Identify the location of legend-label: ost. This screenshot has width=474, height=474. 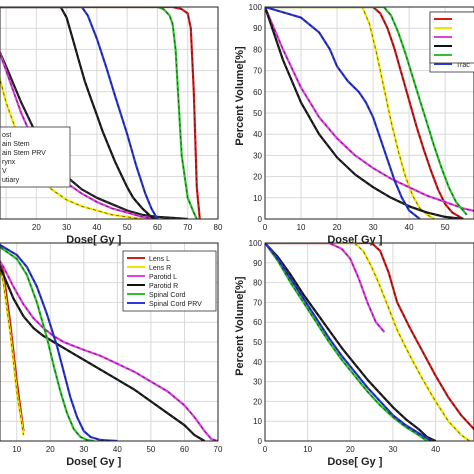
(6, 135).